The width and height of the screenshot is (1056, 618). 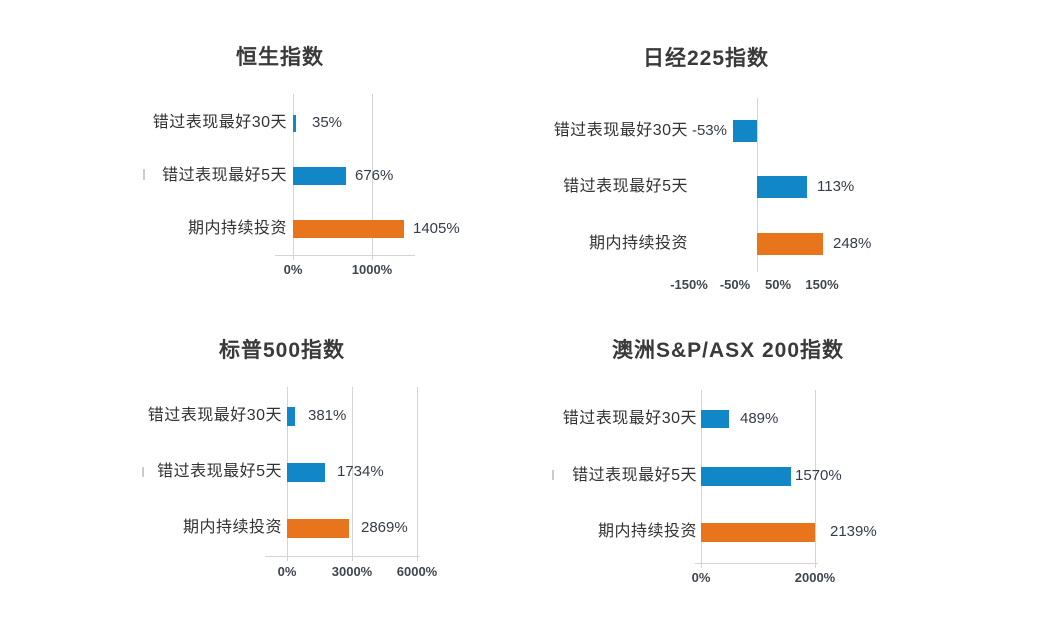 What do you see at coordinates (735, 284) in the screenshot?
I see `axis-tick-label: -50%` at bounding box center [735, 284].